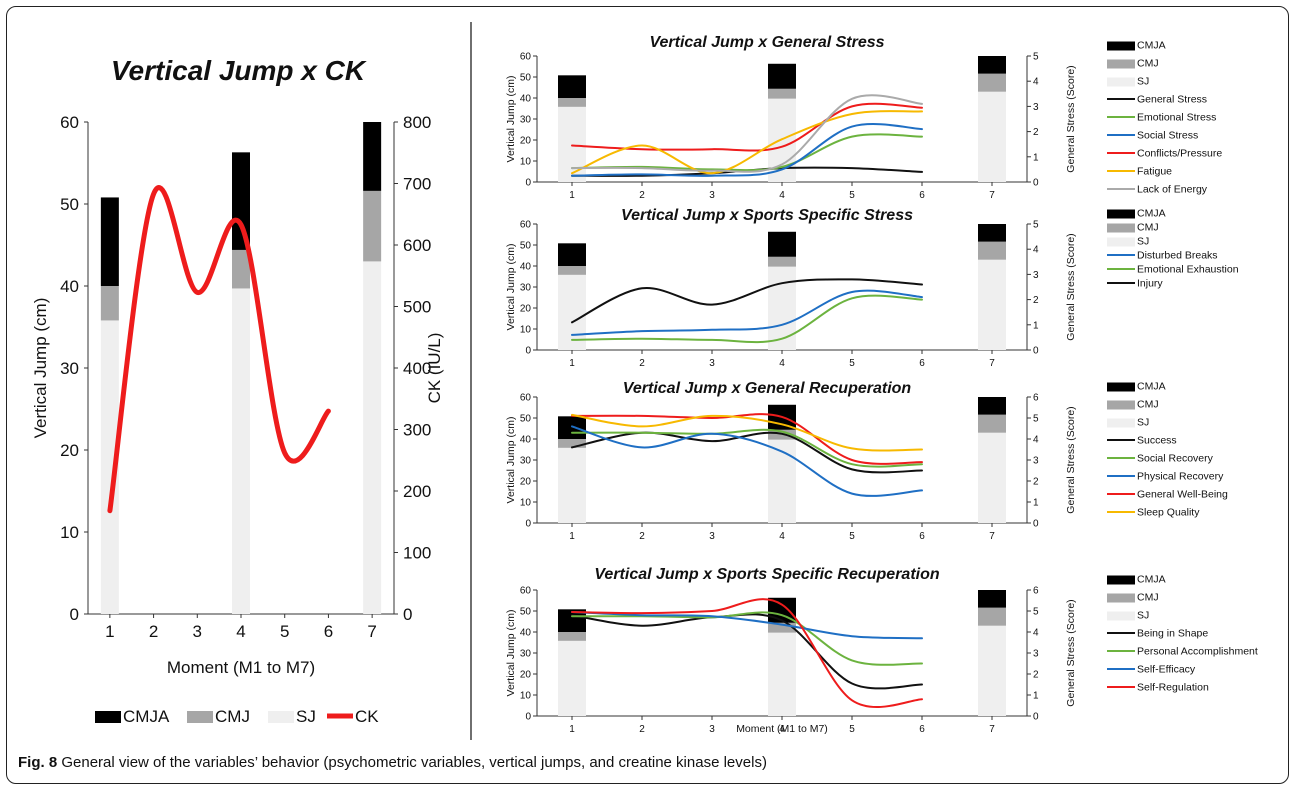 The image size is (1295, 791). I want to click on legend-label: Injury, so click(1150, 284).